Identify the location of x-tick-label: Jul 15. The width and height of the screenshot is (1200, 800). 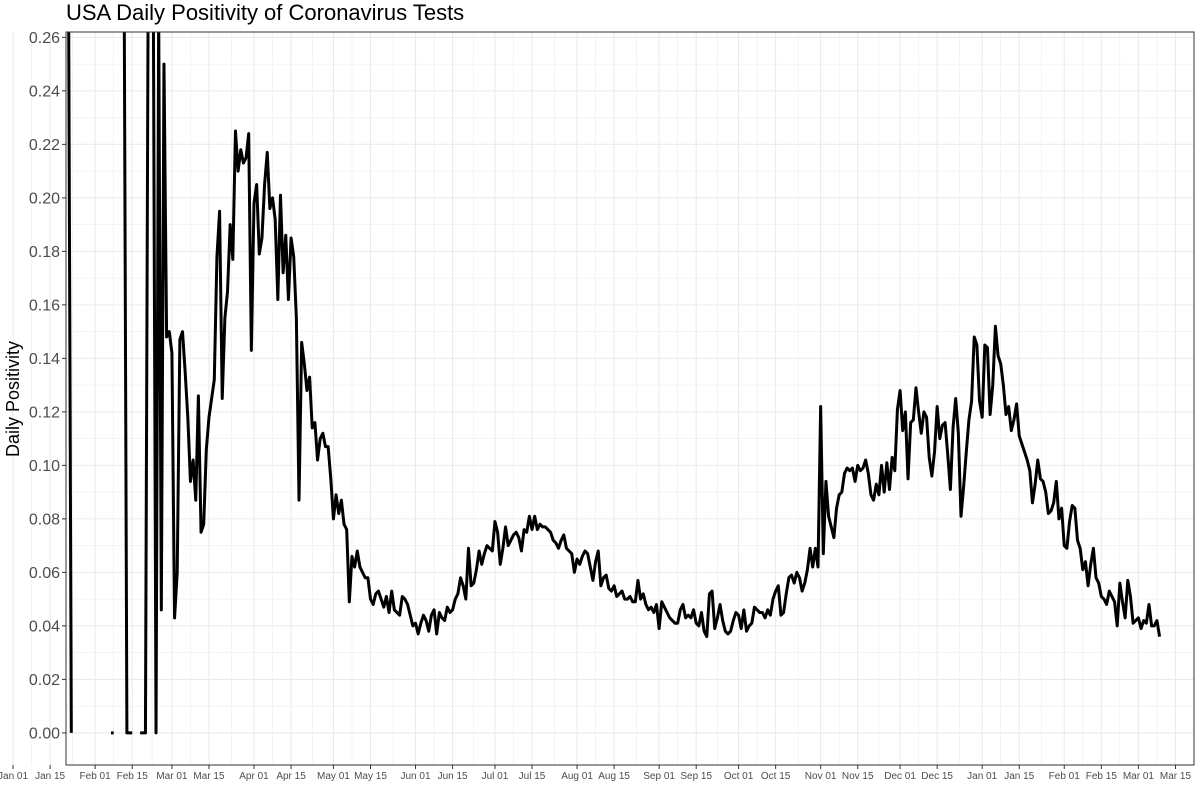
(532, 776).